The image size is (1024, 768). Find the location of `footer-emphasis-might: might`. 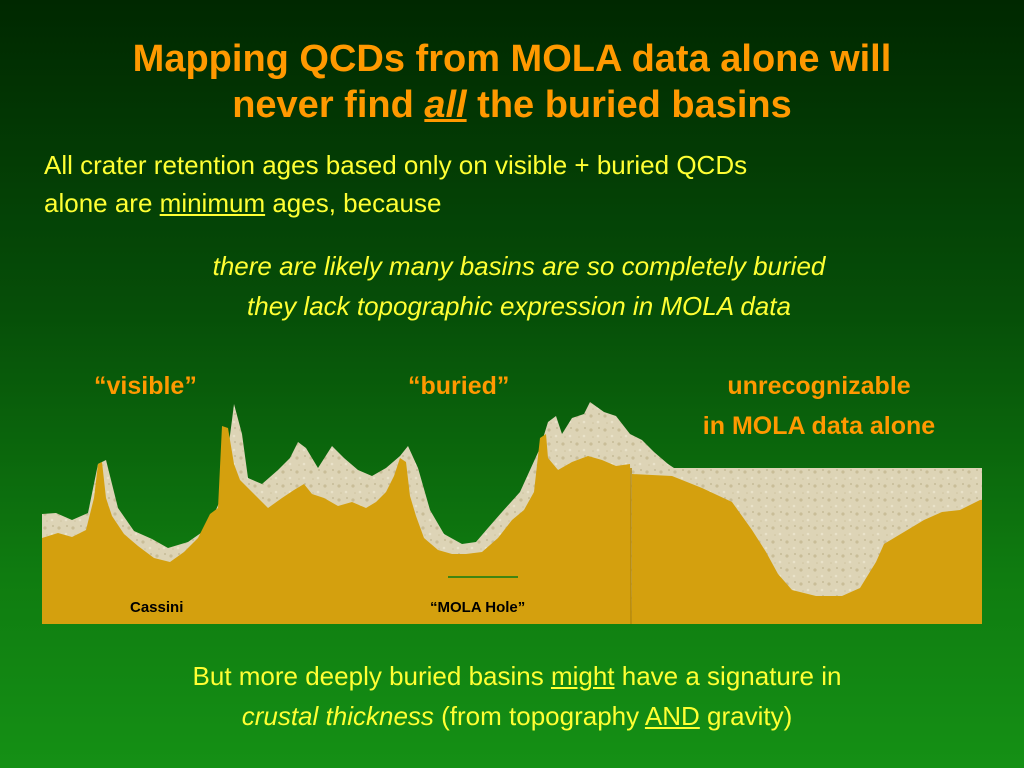

footer-emphasis-might: might is located at coordinates (582, 676).